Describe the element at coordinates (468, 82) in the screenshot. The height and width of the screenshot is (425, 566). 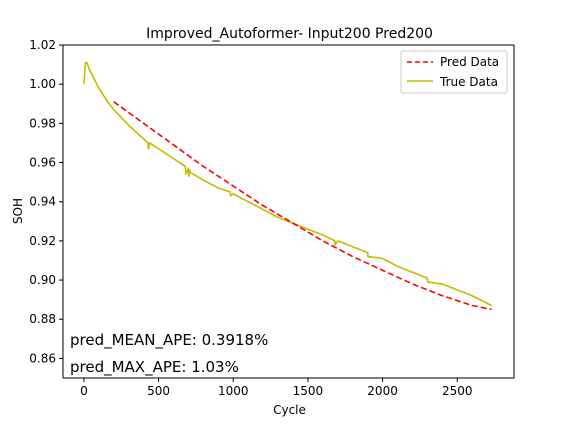
I see `legend-label-true: True Data` at that location.